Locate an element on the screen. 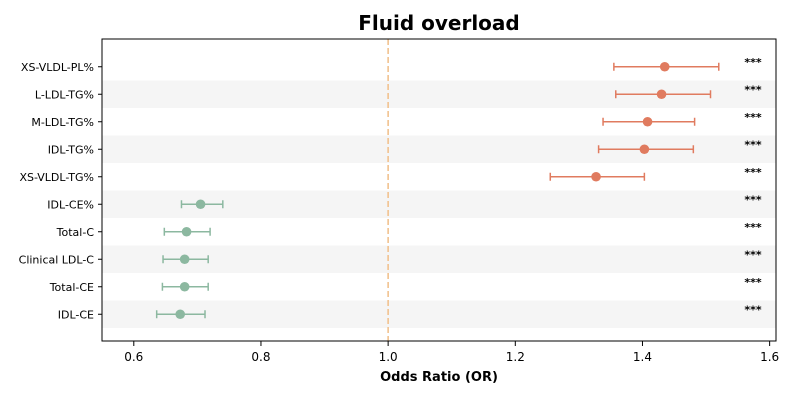 The image size is (800, 400). y-tick-label: Total-C is located at coordinates (75, 232).